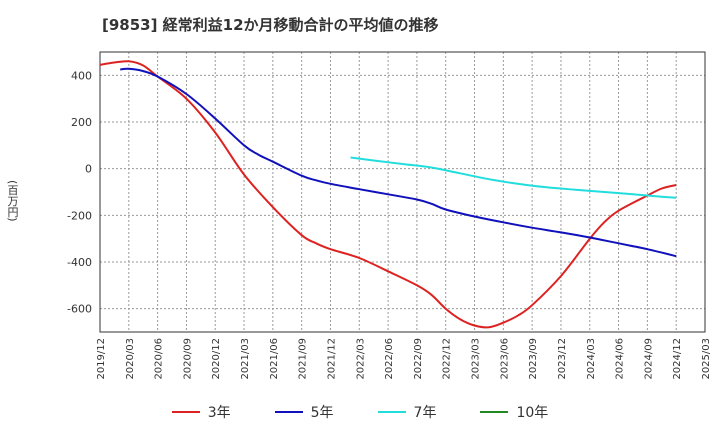 The height and width of the screenshot is (440, 720). I want to click on y-tick-label: 0, so click(88, 169).